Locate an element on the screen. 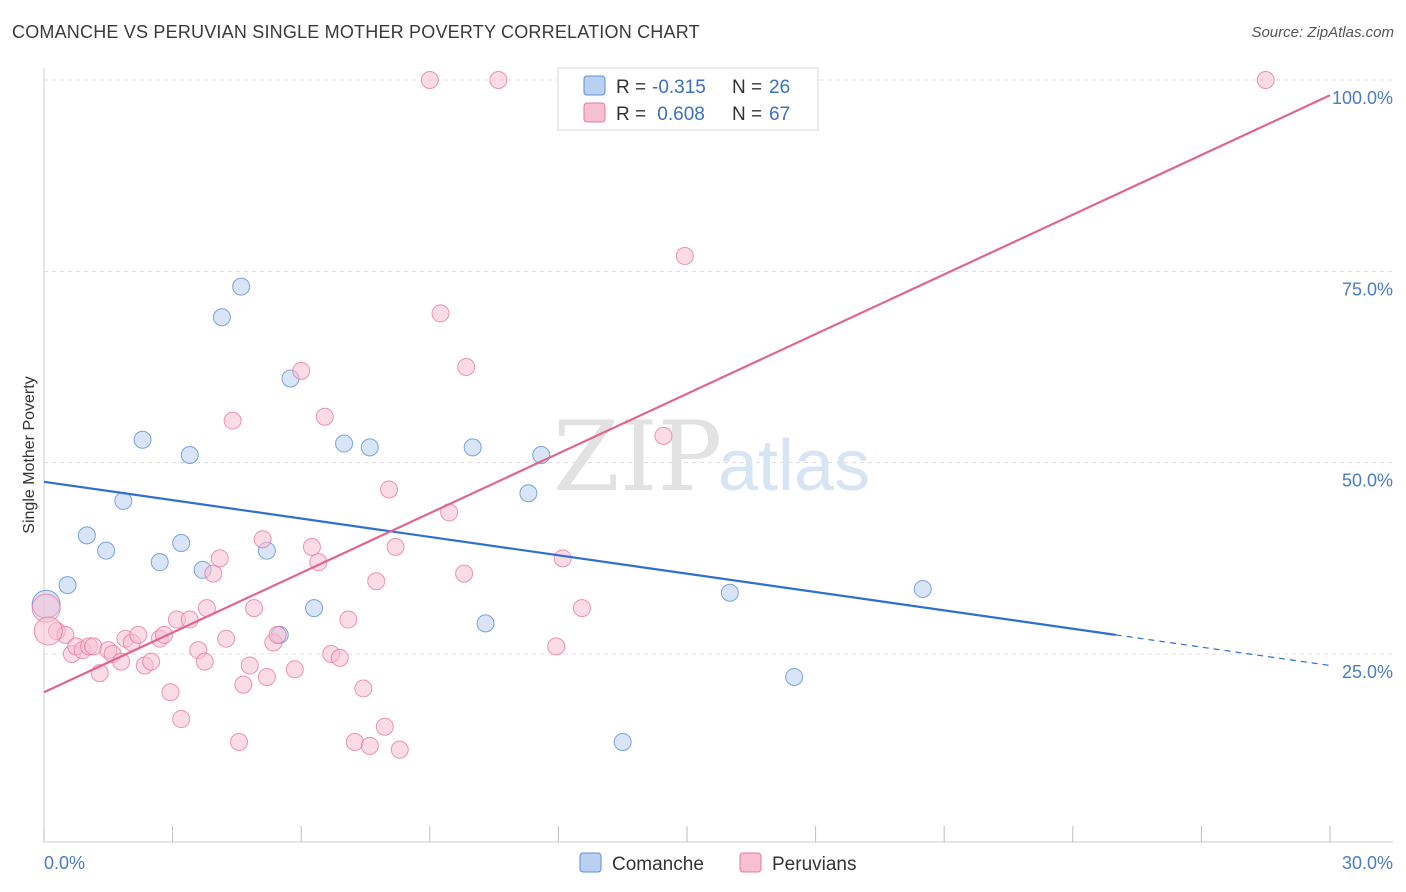 Image resolution: width=1406 pixels, height=892 pixels. x-tick-label-max: 30.0% is located at coordinates (1367, 863).